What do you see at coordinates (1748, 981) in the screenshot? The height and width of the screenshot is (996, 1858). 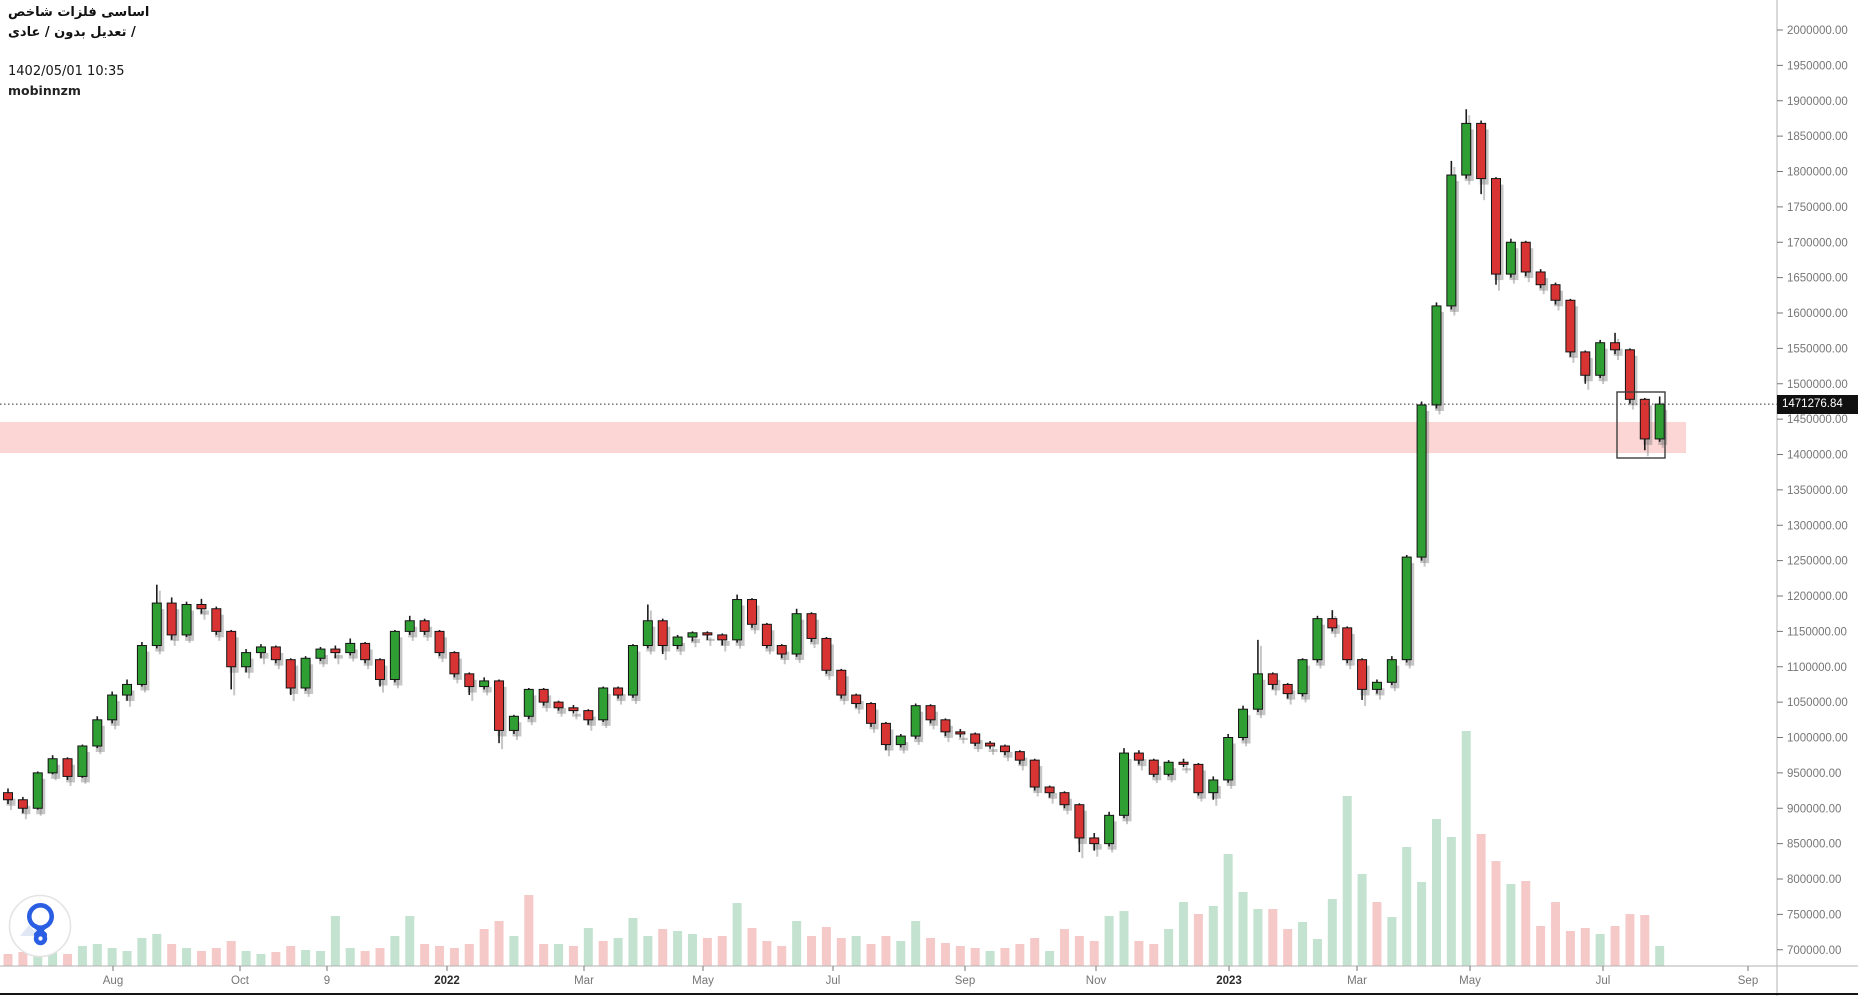 I see `time-month-label: Sep` at bounding box center [1748, 981].